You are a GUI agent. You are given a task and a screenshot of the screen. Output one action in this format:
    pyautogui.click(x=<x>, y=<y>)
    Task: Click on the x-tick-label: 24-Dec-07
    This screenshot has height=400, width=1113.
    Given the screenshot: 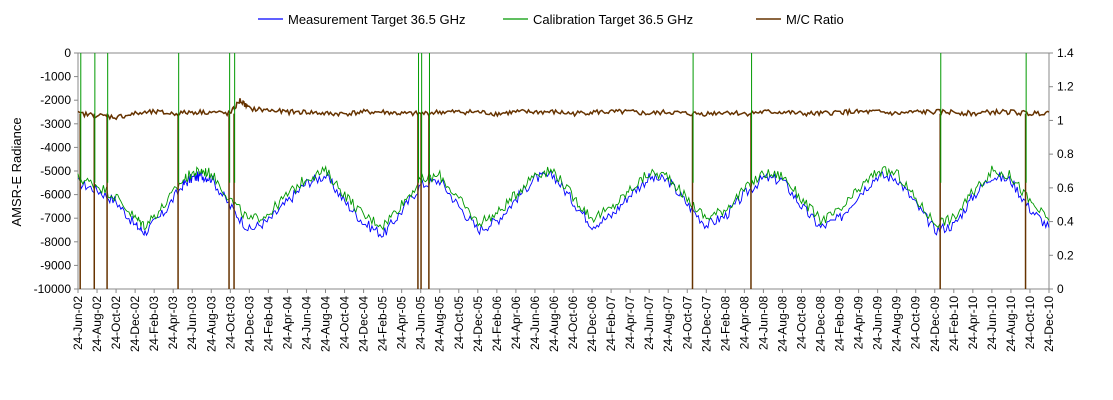 What is the action you would take?
    pyautogui.click(x=706, y=324)
    